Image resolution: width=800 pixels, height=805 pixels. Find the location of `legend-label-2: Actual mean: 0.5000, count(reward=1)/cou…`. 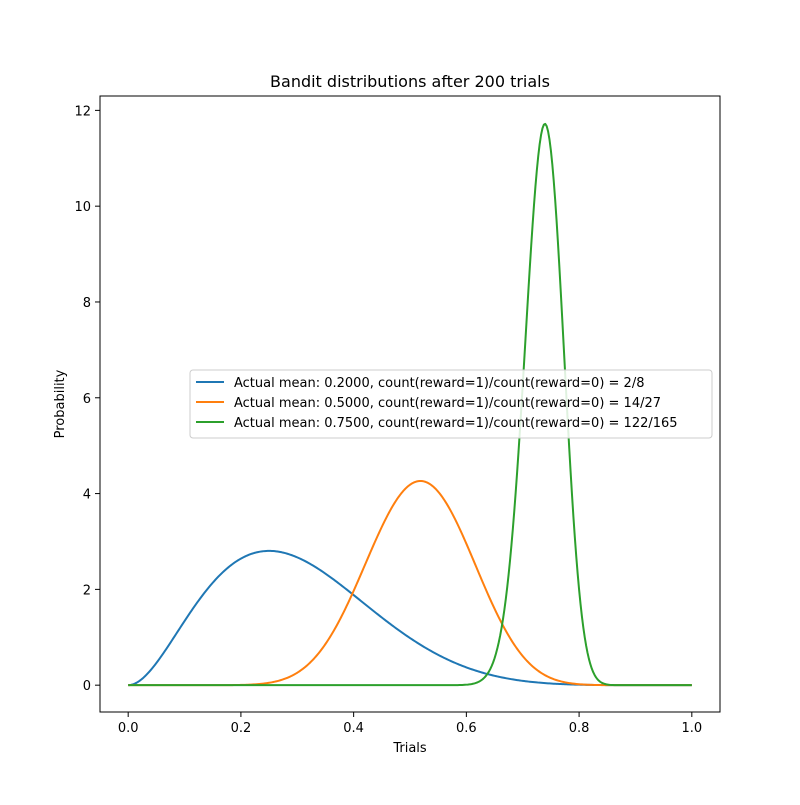

legend-label-2: Actual mean: 0.5000, count(reward=1)/cou… is located at coordinates (447, 403).